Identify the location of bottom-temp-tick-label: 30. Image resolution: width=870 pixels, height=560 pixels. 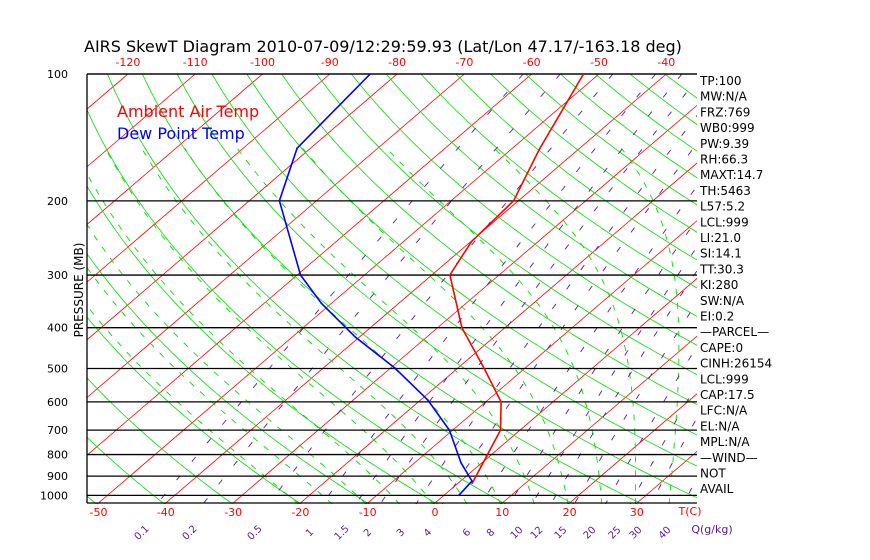
(637, 512).